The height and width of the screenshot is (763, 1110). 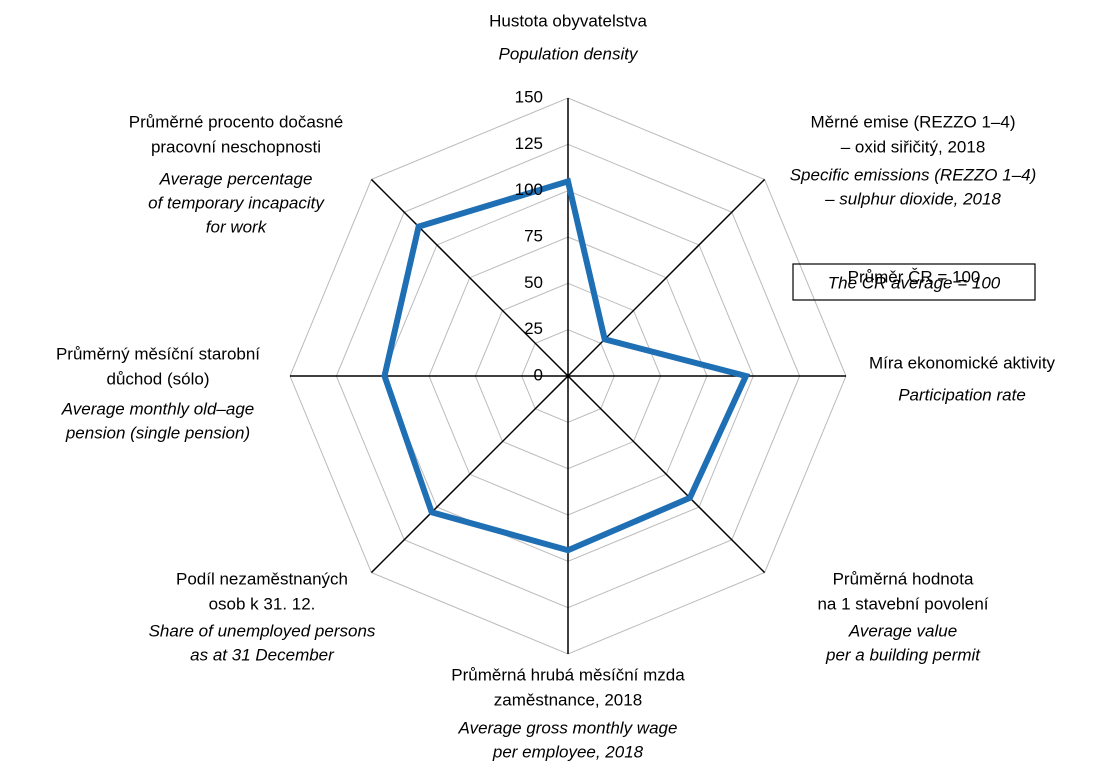 I want to click on category-label: zaměstnance, 2018, so click(x=568, y=699).